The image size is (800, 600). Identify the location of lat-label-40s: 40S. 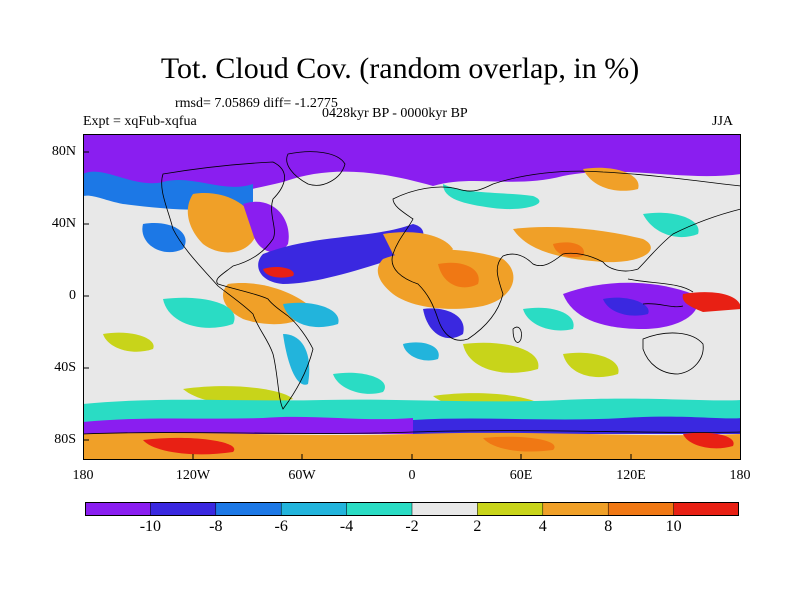
(65, 367).